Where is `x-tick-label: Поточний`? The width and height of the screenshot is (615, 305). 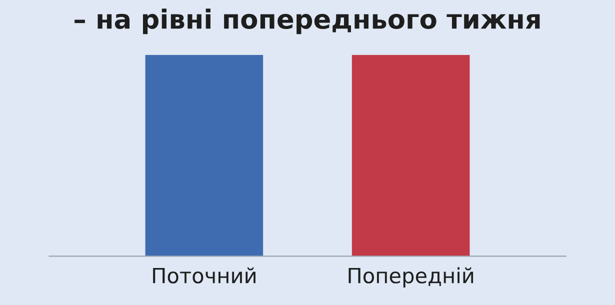 x-tick-label: Поточний is located at coordinates (204, 275).